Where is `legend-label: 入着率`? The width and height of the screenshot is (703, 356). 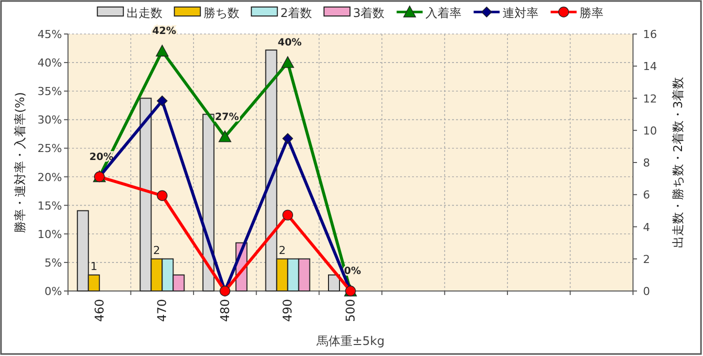
legend-label: 入着率 is located at coordinates (444, 13).